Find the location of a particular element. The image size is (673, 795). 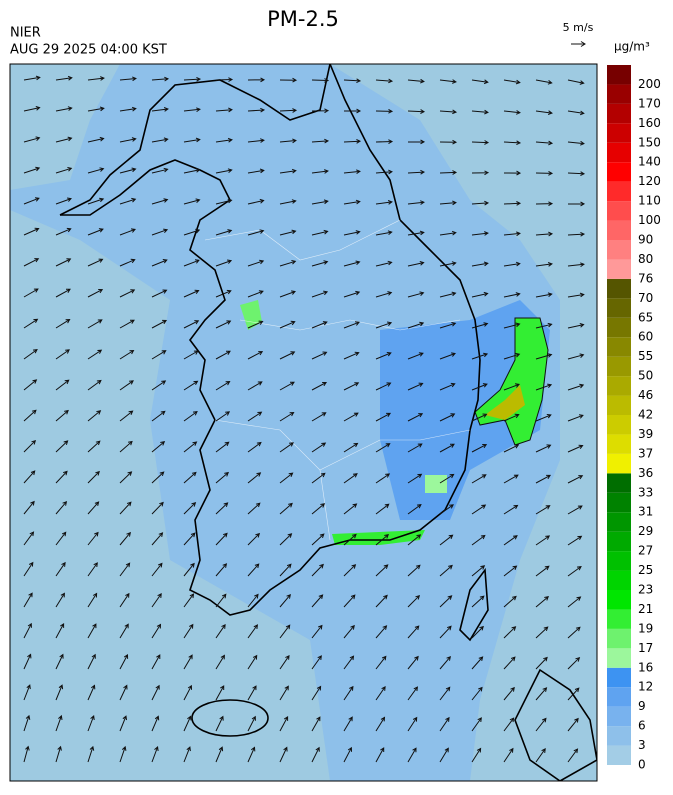

colorbar-label: 42 is located at coordinates (645, 415).